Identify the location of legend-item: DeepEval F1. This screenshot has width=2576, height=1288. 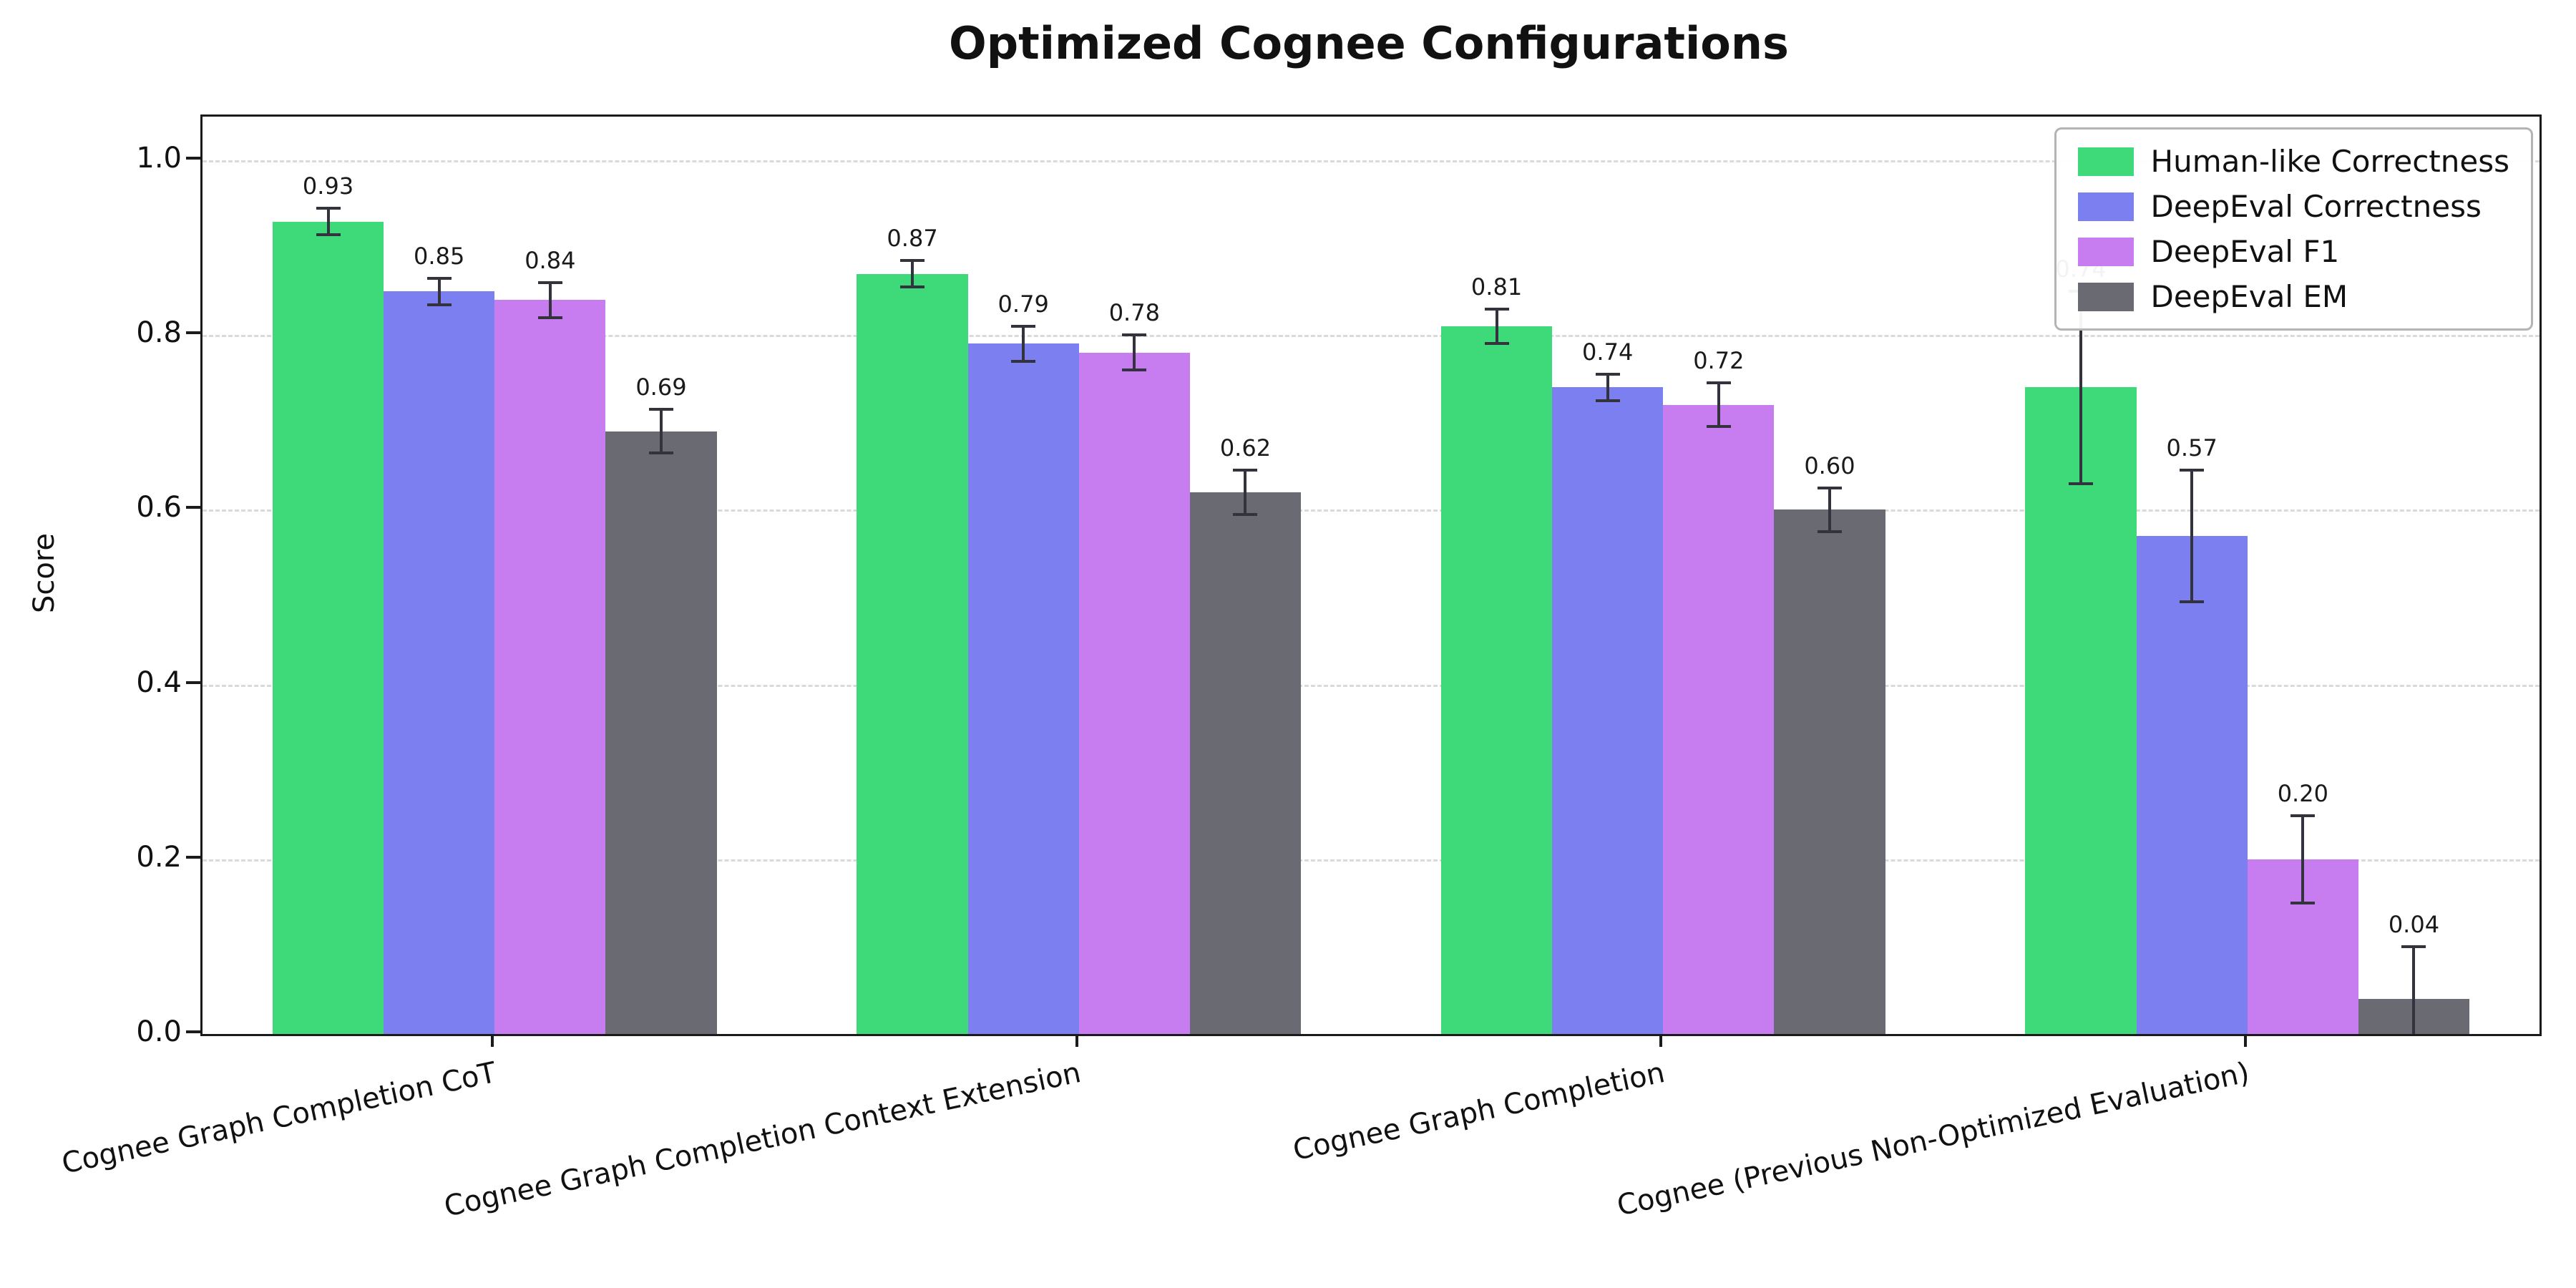
(2293, 251).